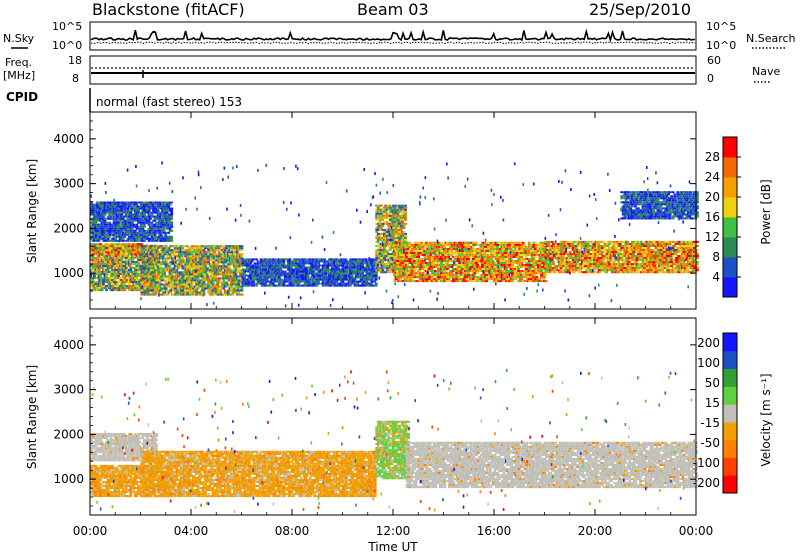  I want to click on beam-title: Beam 03, so click(393, 9).